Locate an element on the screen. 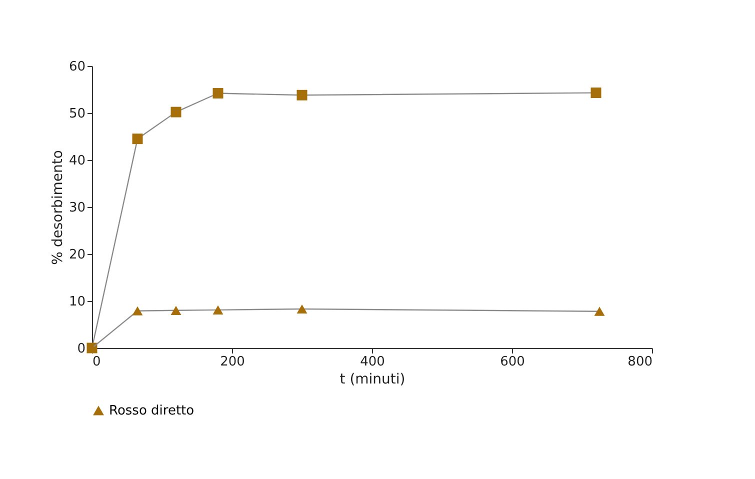  x-tick-label: 800 is located at coordinates (640, 362).